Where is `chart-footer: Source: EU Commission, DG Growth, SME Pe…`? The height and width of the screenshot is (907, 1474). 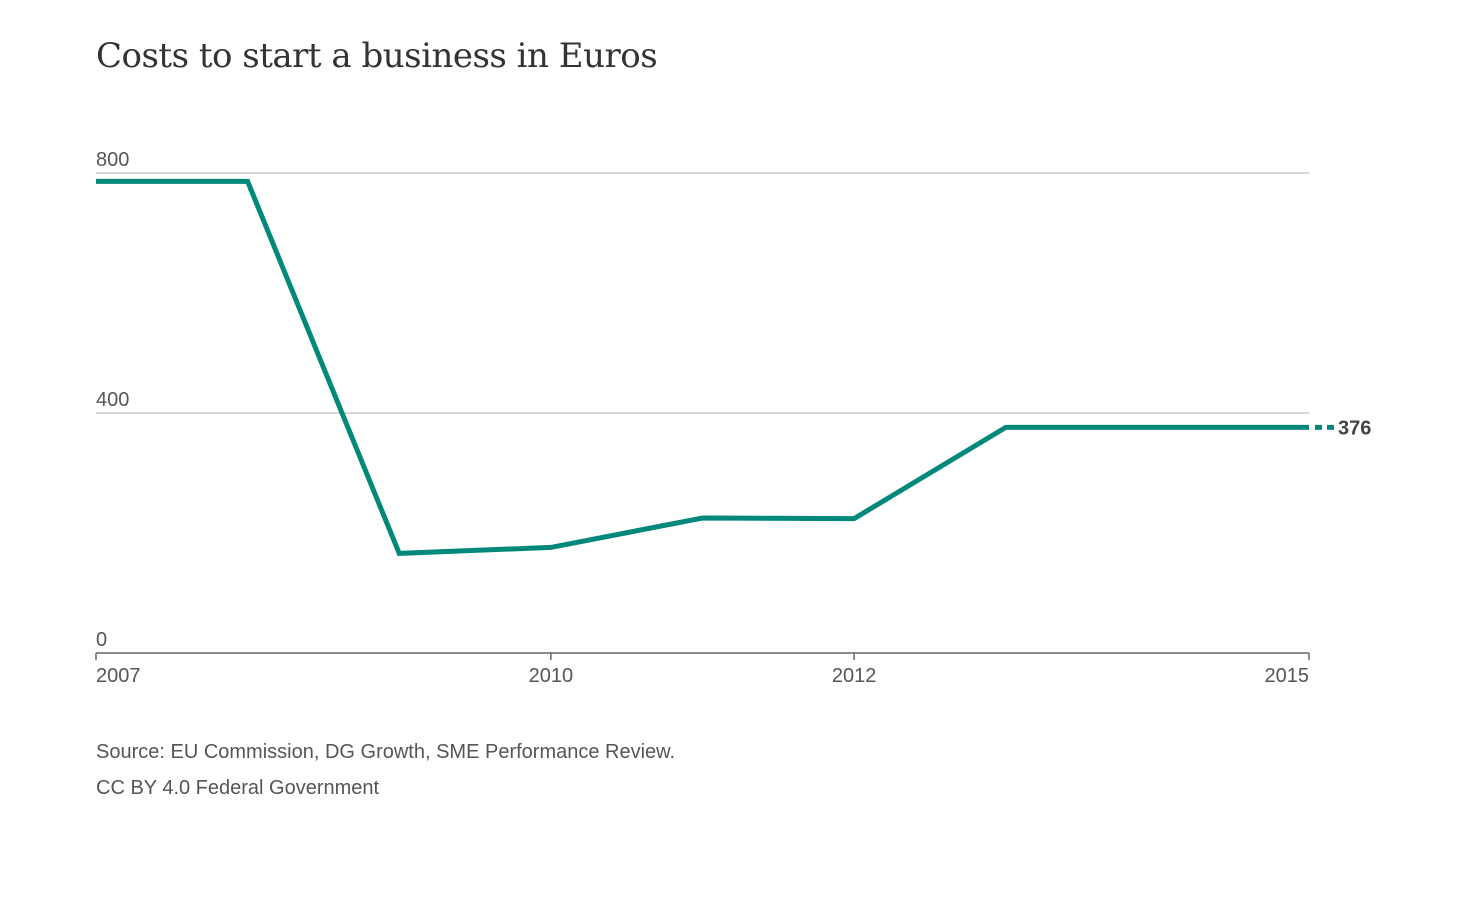
chart-footer: Source: EU Commission, DG Growth, SME Pe… is located at coordinates (385, 770).